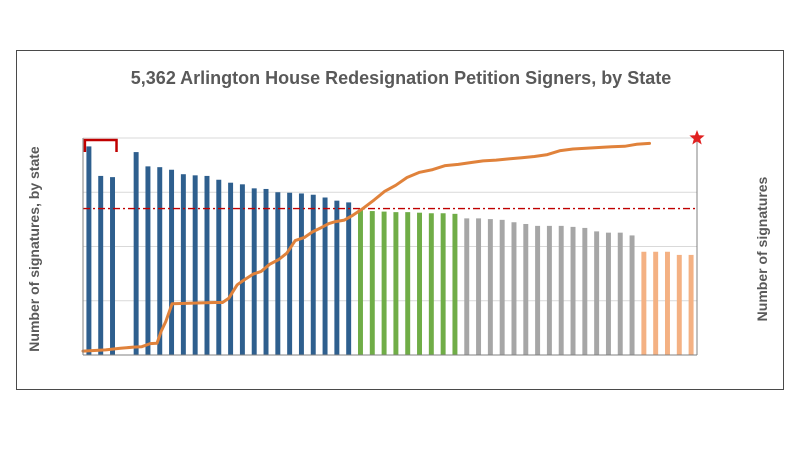 The height and width of the screenshot is (450, 800). What do you see at coordinates (372, 283) in the screenshot?
I see `bar-la` at bounding box center [372, 283].